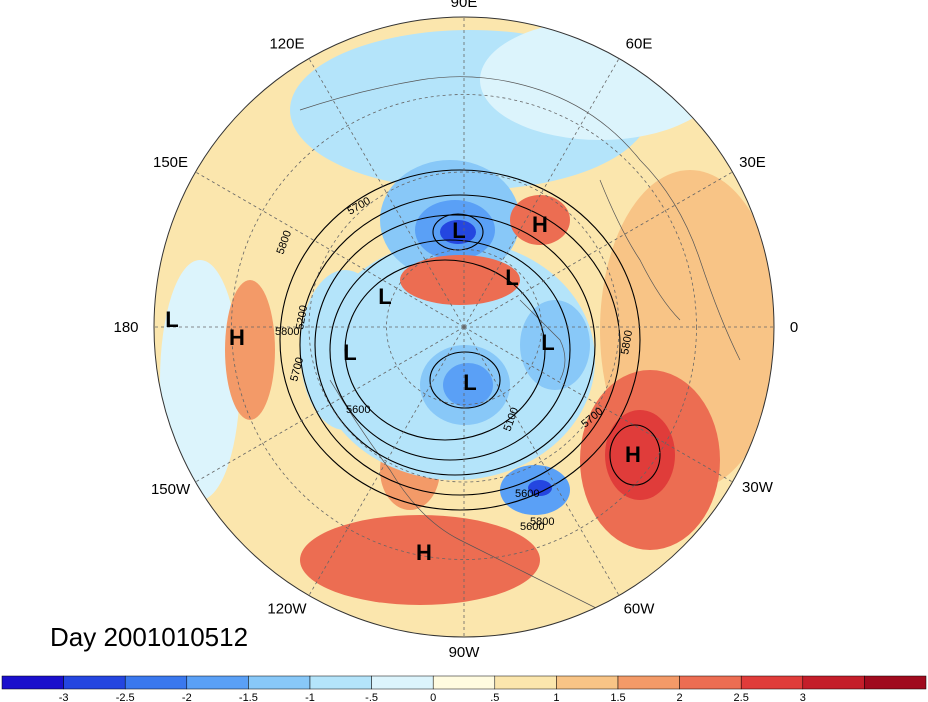 The height and width of the screenshot is (702, 928). I want to click on colorbar-tick-label: -2, so click(187, 697).